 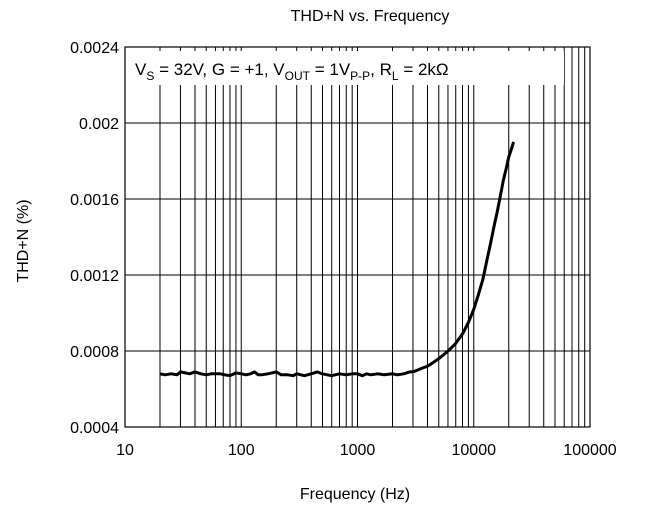 I want to click on x-tick-label: 10000, so click(x=474, y=450).